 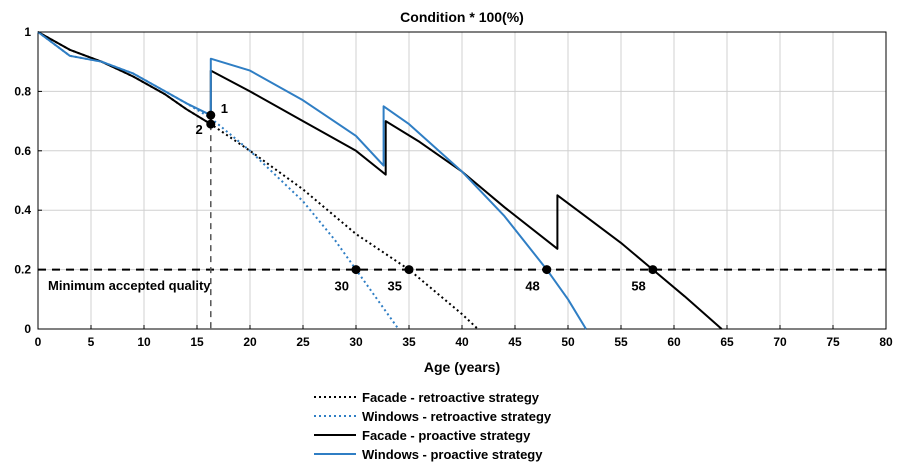 I want to click on x-tick-label: 5, so click(x=91, y=342).